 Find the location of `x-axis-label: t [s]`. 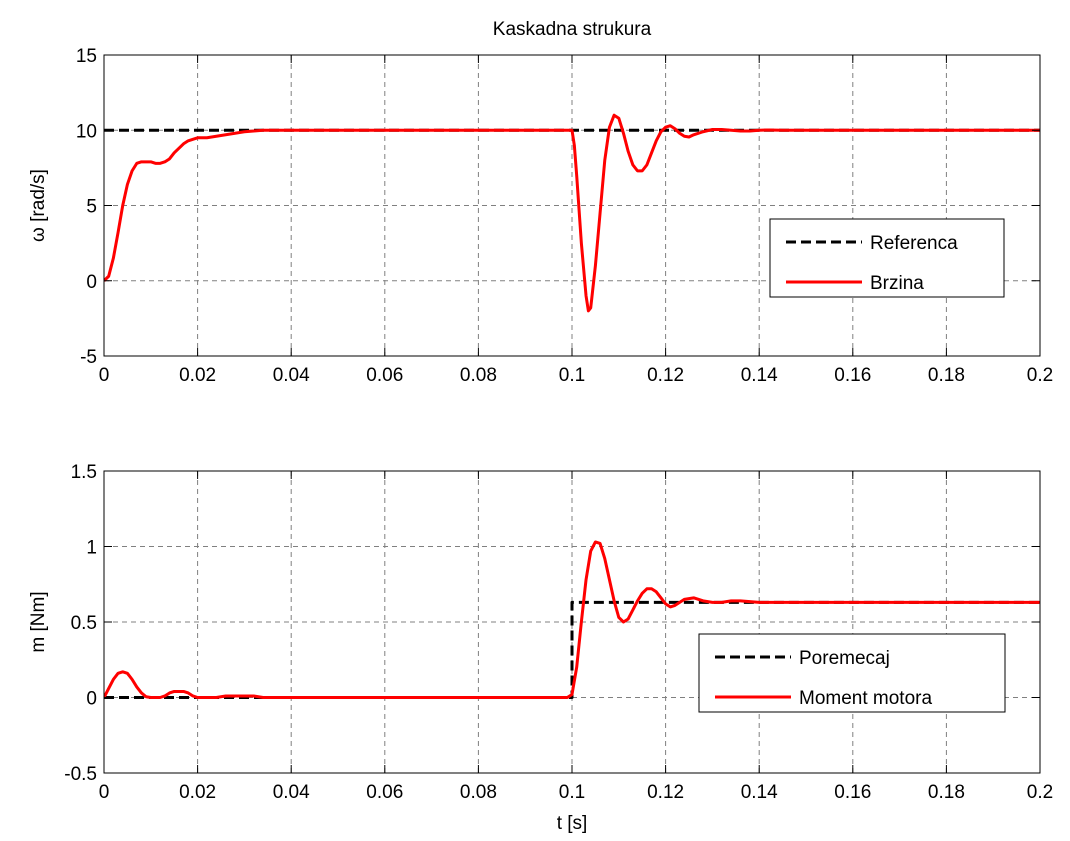

x-axis-label: t [s] is located at coordinates (572, 823).